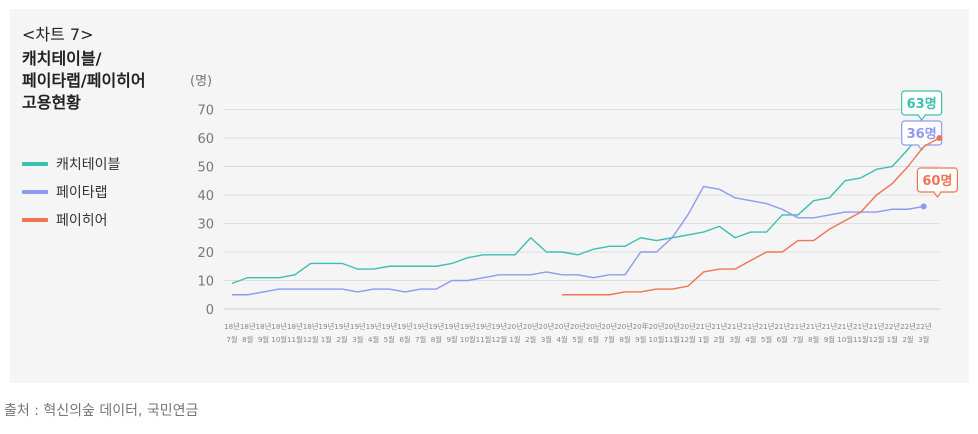  What do you see at coordinates (924, 326) in the screenshot?
I see `x-tick-year-label: 22년` at bounding box center [924, 326].